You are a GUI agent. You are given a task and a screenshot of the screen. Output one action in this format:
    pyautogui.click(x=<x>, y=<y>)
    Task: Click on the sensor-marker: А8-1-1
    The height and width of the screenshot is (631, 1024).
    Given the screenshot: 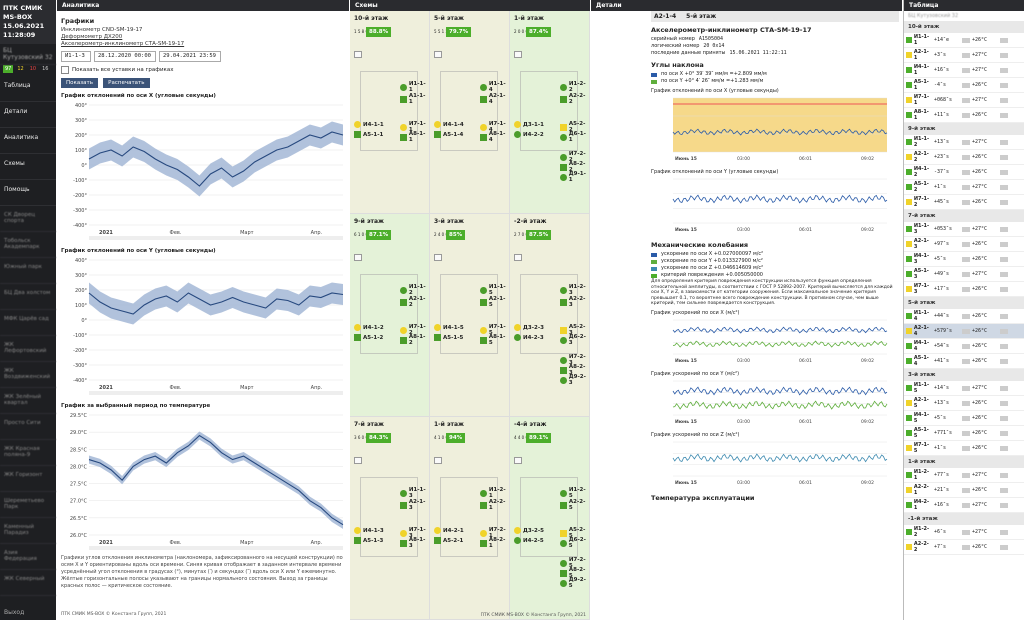 What is the action you would take?
    pyautogui.click(x=414, y=137)
    